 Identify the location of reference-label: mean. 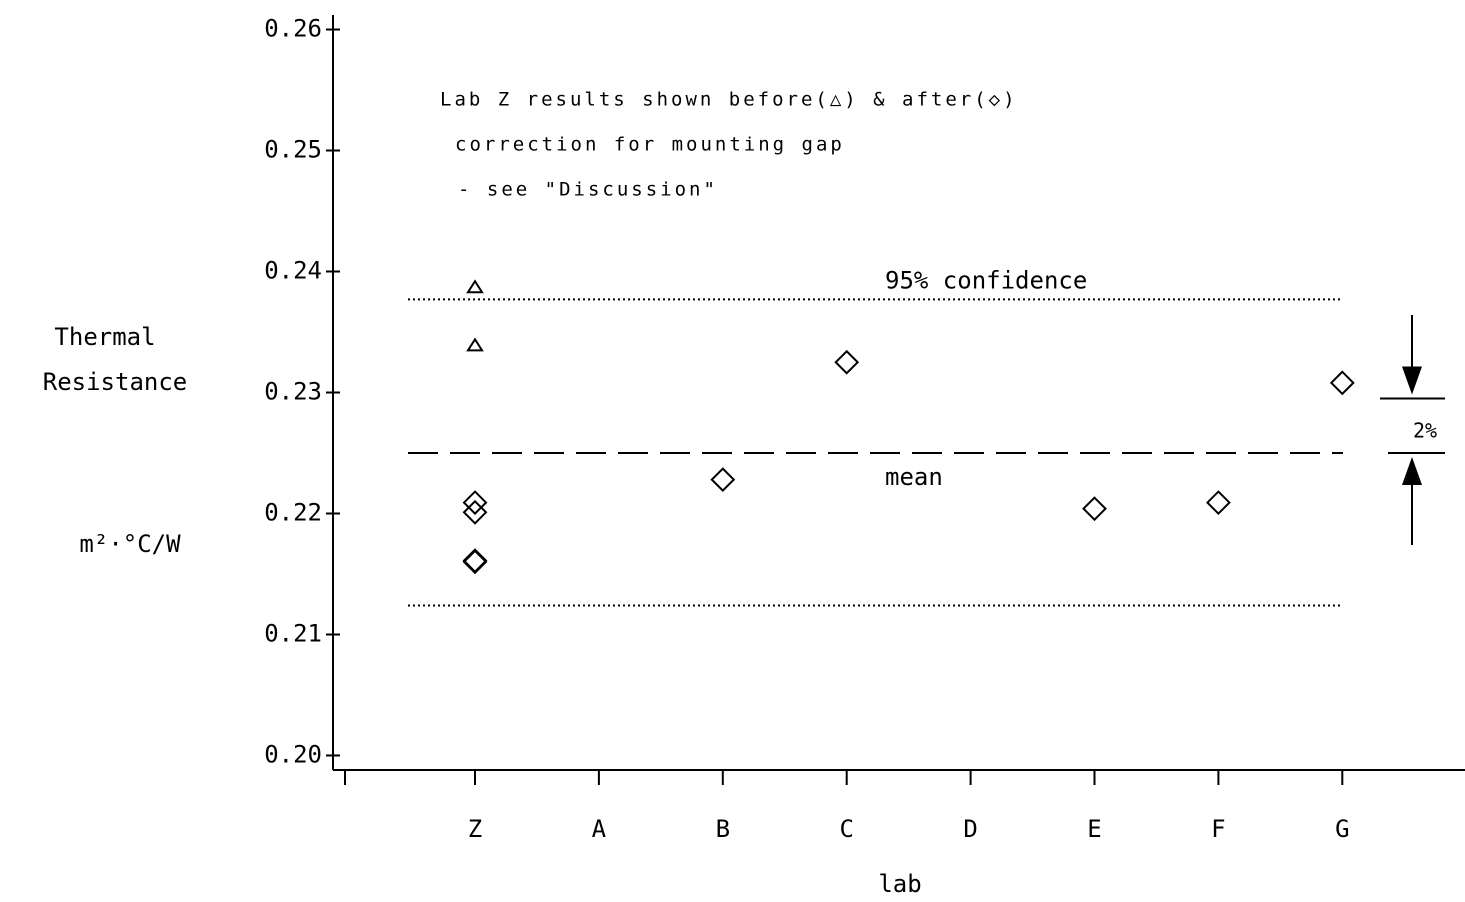
(914, 477).